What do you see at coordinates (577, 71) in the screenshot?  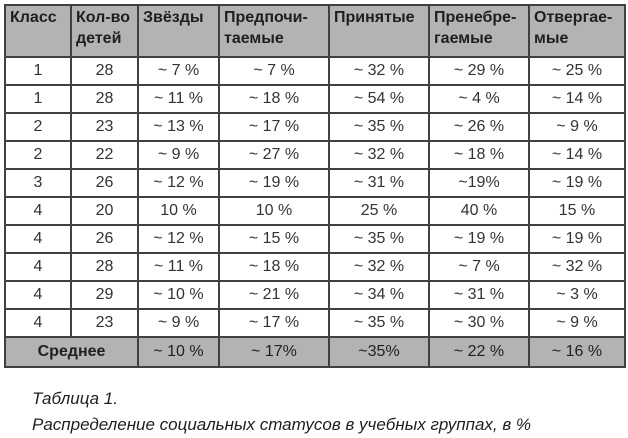 I see `table-cell: ~ 25 %` at bounding box center [577, 71].